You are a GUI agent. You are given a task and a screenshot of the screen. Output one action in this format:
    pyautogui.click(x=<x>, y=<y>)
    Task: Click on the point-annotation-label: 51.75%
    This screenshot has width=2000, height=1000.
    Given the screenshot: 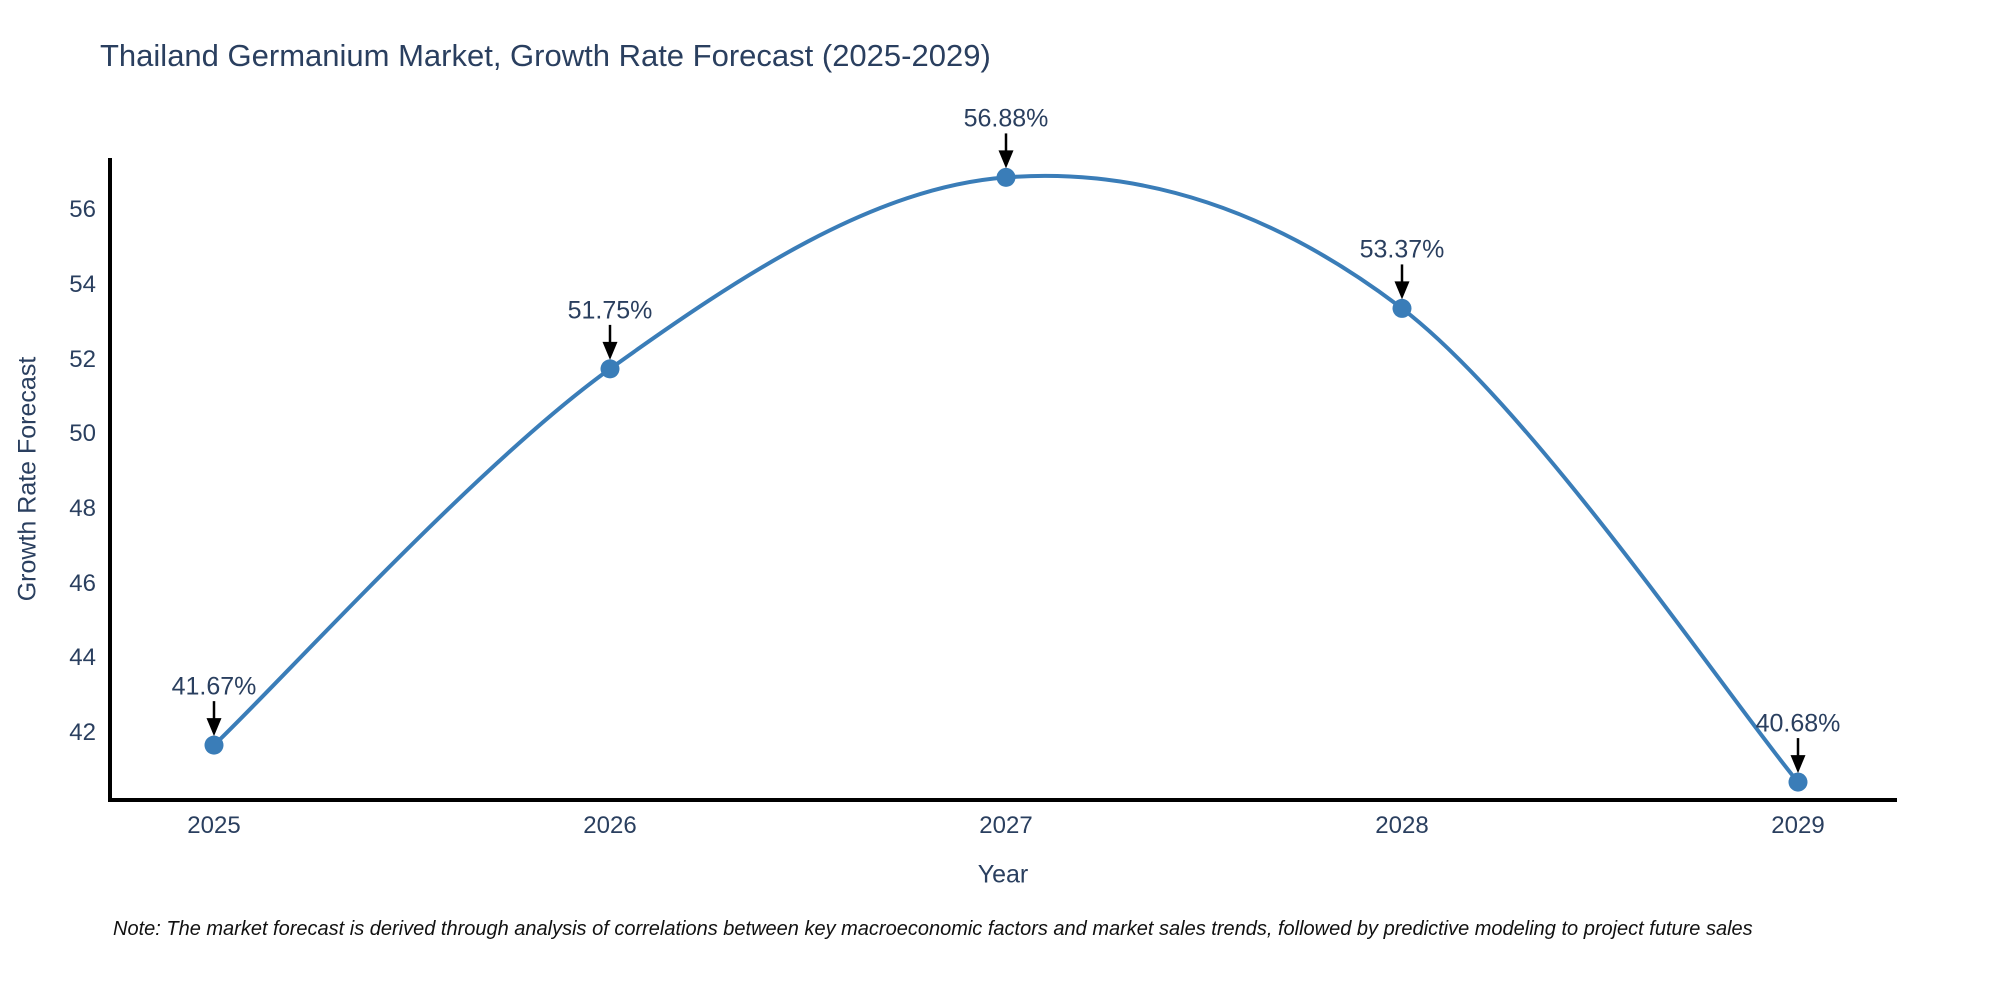 What is the action you would take?
    pyautogui.click(x=610, y=310)
    